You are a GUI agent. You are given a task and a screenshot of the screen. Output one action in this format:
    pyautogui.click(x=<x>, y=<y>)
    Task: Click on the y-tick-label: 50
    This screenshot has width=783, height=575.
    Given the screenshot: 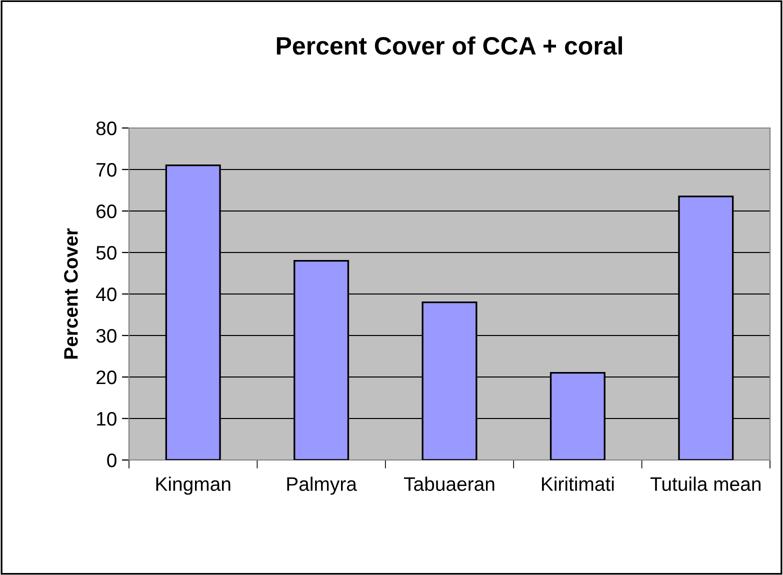 What is the action you would take?
    pyautogui.click(x=106, y=253)
    